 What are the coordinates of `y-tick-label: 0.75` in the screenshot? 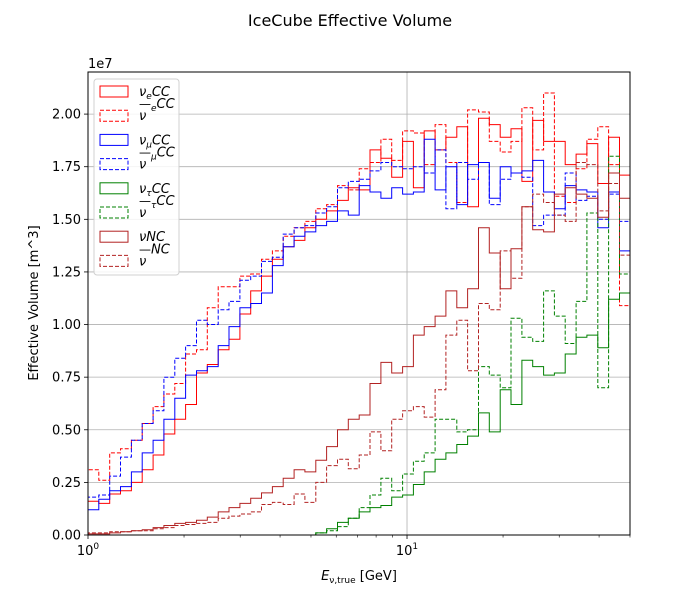 It's located at (66, 378).